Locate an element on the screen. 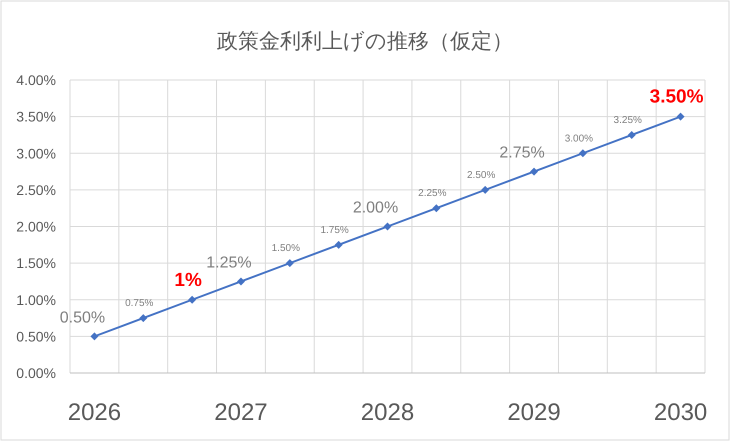 The image size is (730, 441). x-tick-label: 2026 is located at coordinates (95, 412).